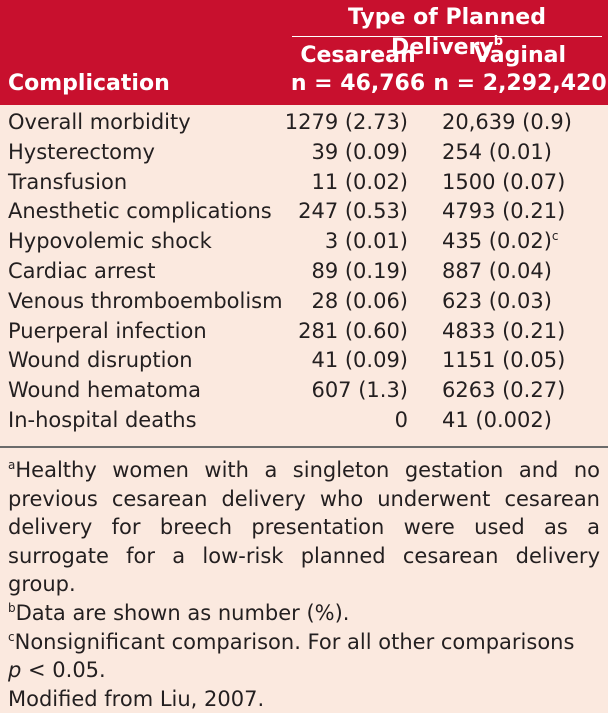 This screenshot has width=608, height=713. I want to click on p-symbol: p, so click(15, 670).